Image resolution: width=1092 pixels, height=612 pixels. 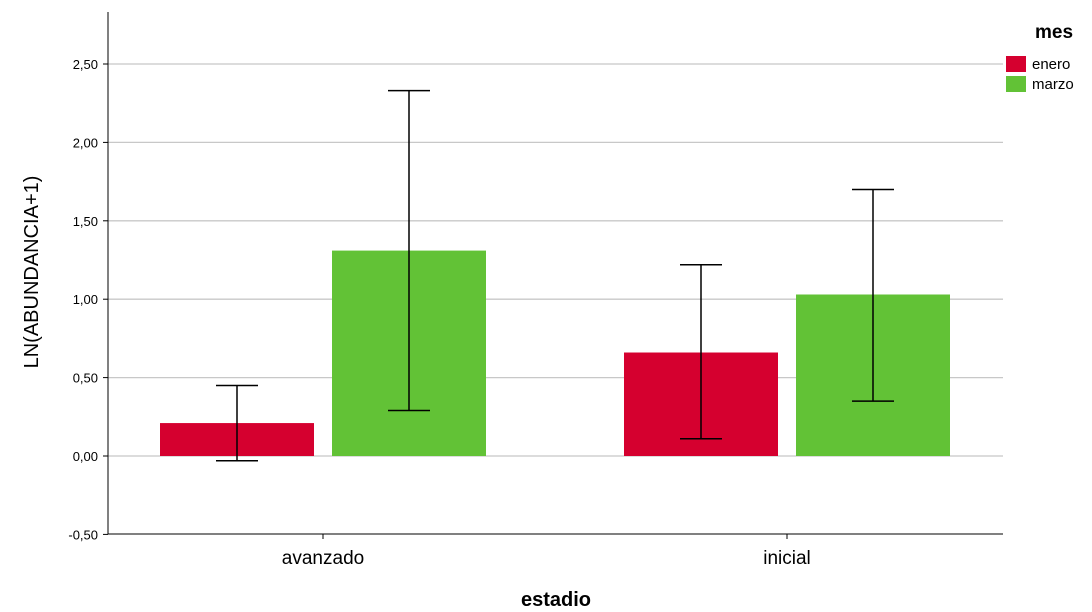 What do you see at coordinates (1053, 84) in the screenshot?
I see `legend-label-marzo: marzo` at bounding box center [1053, 84].